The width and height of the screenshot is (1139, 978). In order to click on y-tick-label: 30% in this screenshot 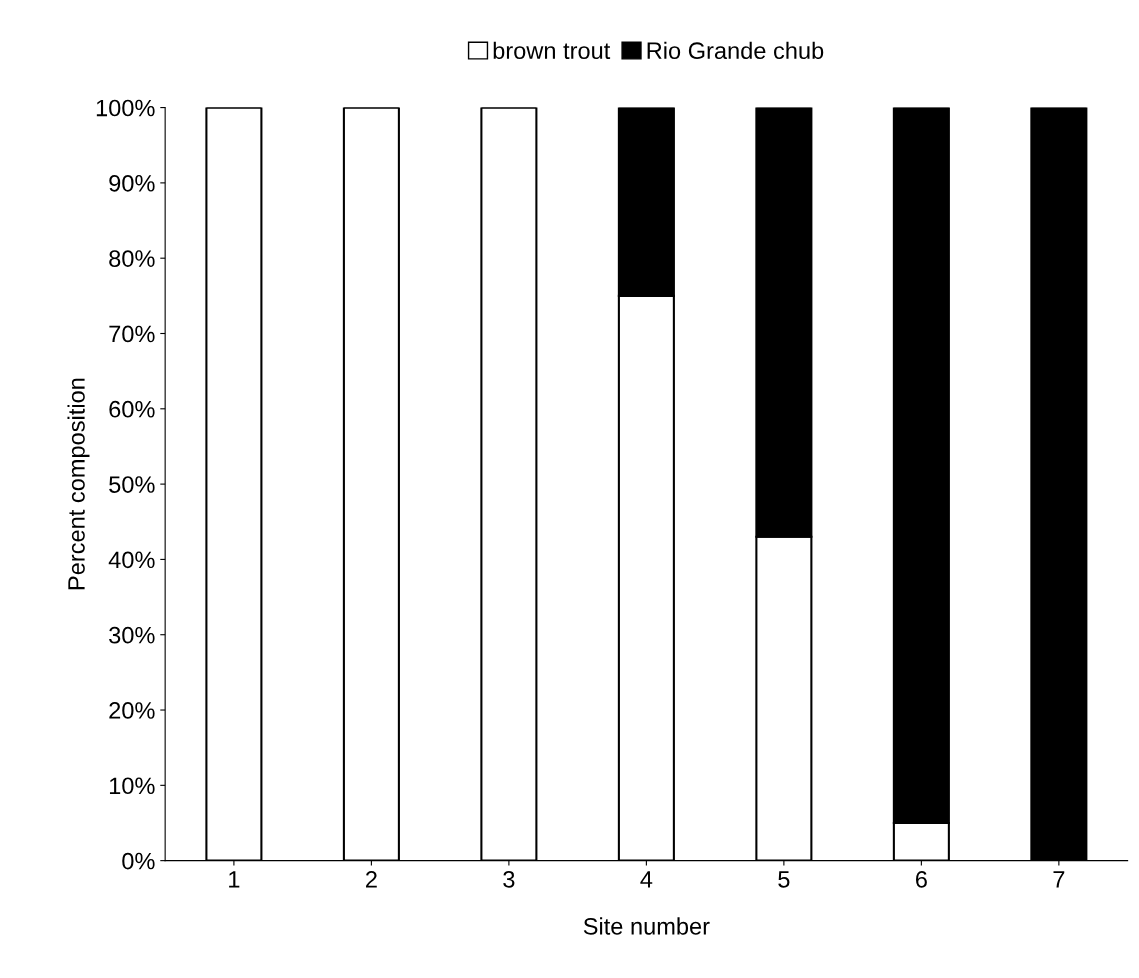, I will do `click(132, 635)`.